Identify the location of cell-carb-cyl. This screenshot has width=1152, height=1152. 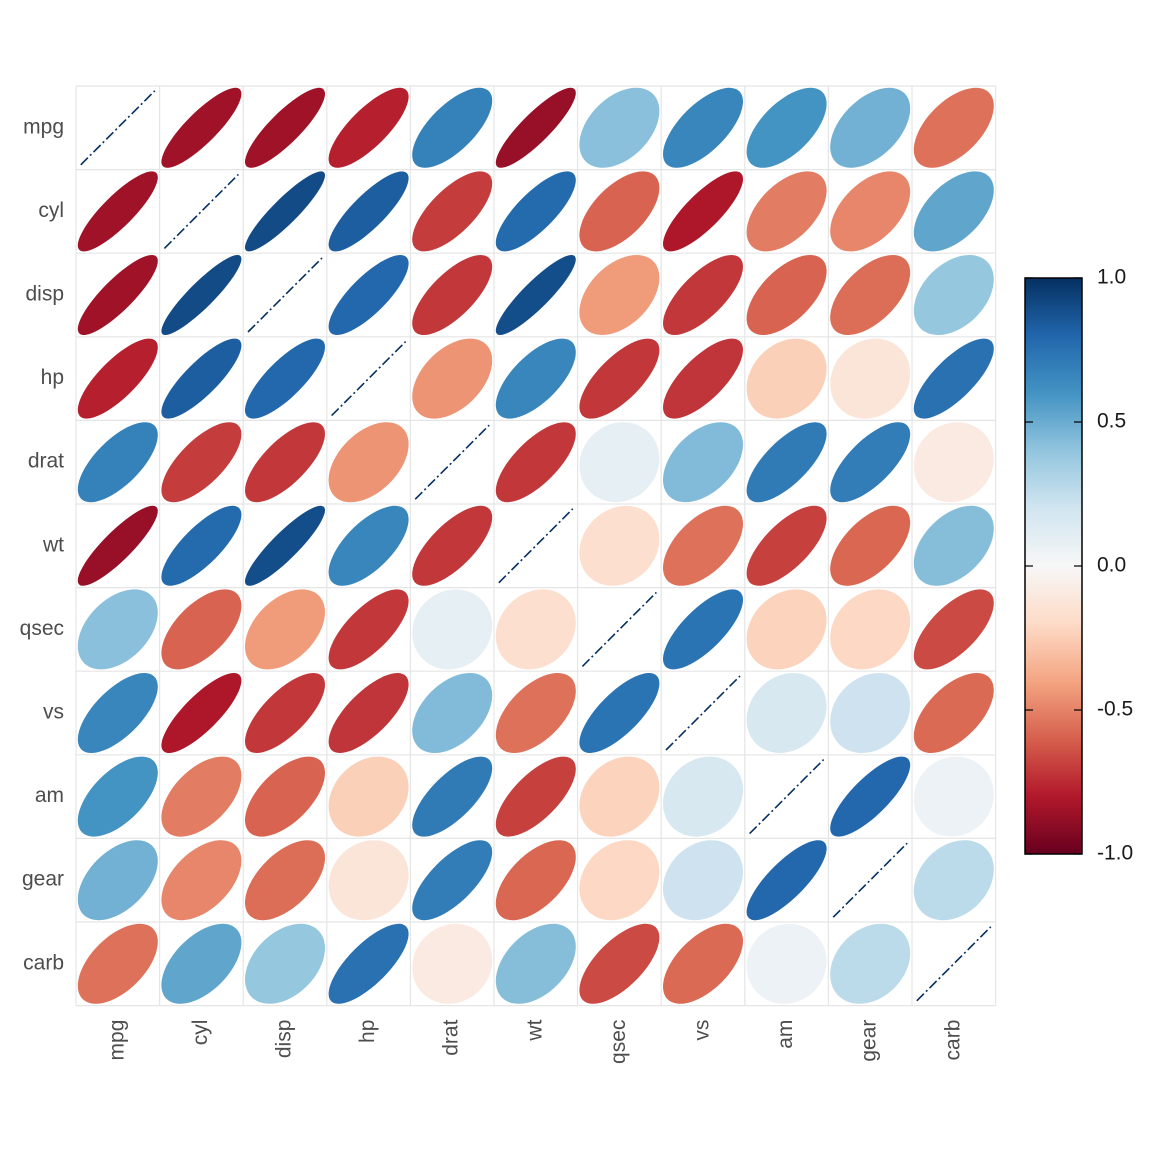
(201, 963).